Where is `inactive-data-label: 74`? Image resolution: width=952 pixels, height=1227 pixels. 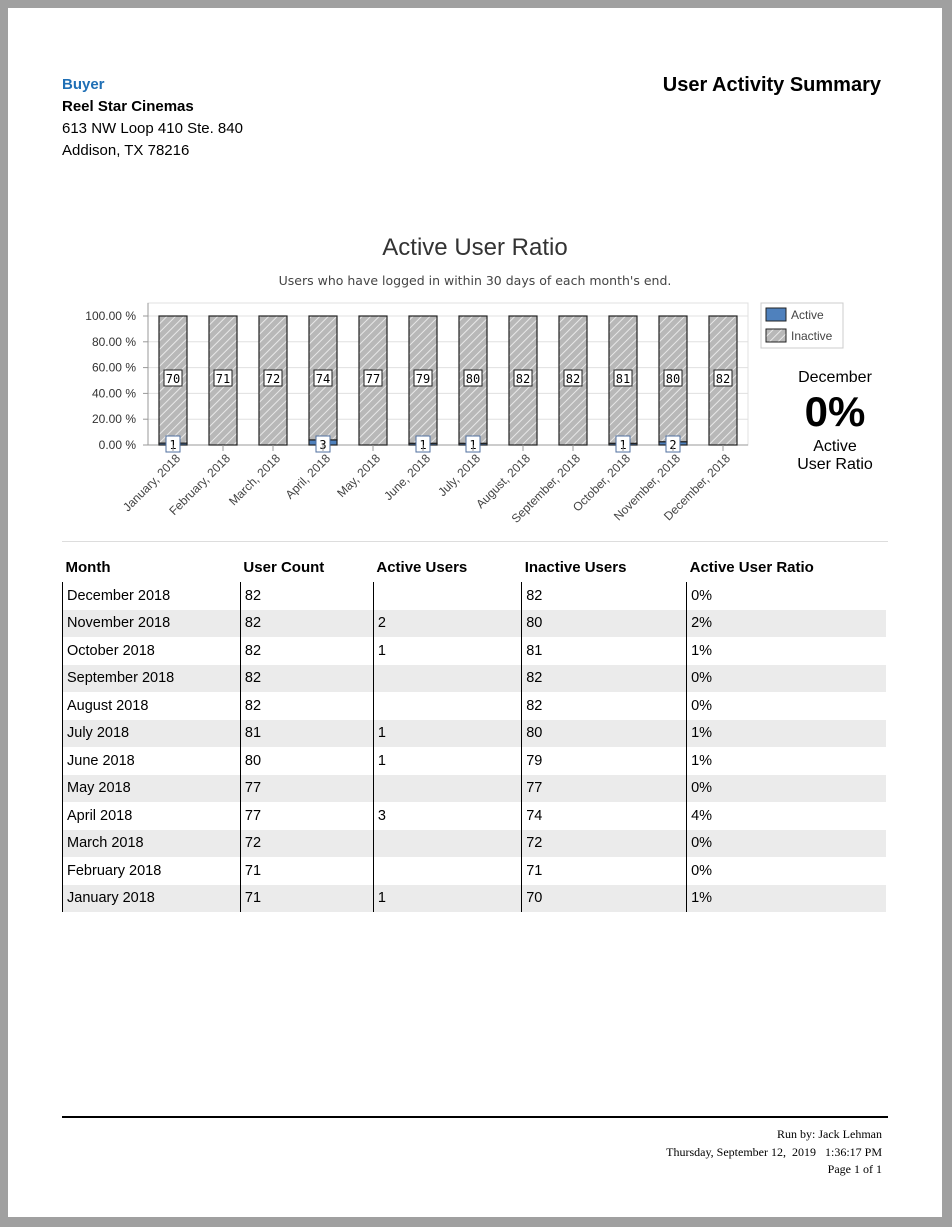
inactive-data-label: 74 is located at coordinates (323, 379).